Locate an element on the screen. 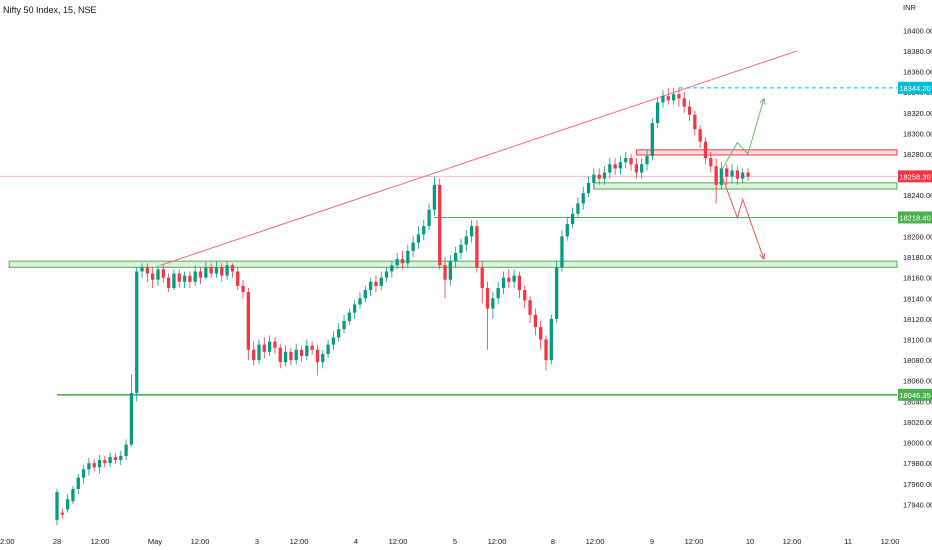 This screenshot has height=550, width=932. y-tick-label: 18040.00 is located at coordinates (917, 401).